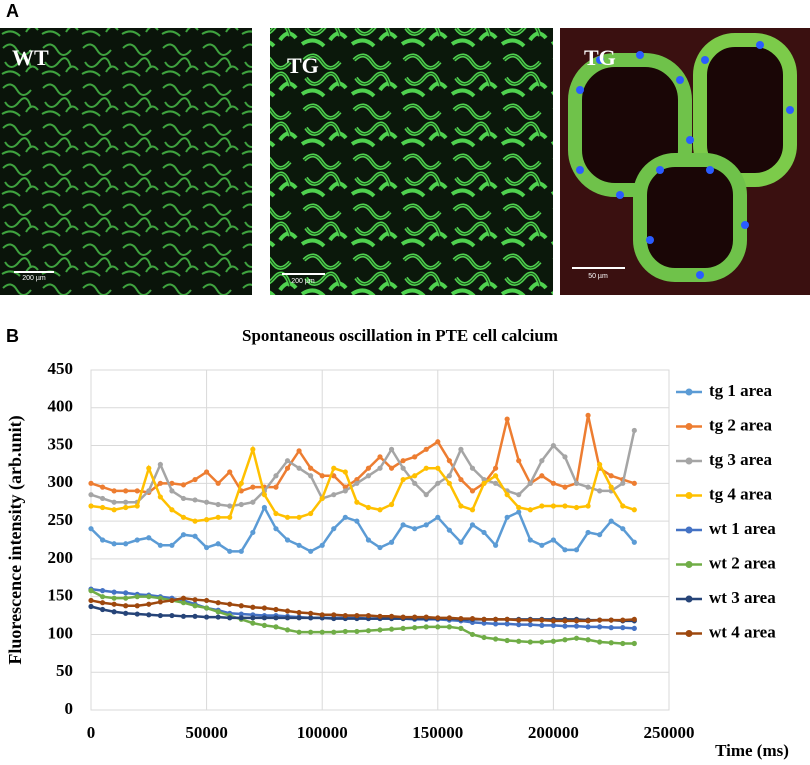 Image resolution: width=810 pixels, height=765 pixels. What do you see at coordinates (61, 481) in the screenshot?
I see `y-tick-label: 300` at bounding box center [61, 481].